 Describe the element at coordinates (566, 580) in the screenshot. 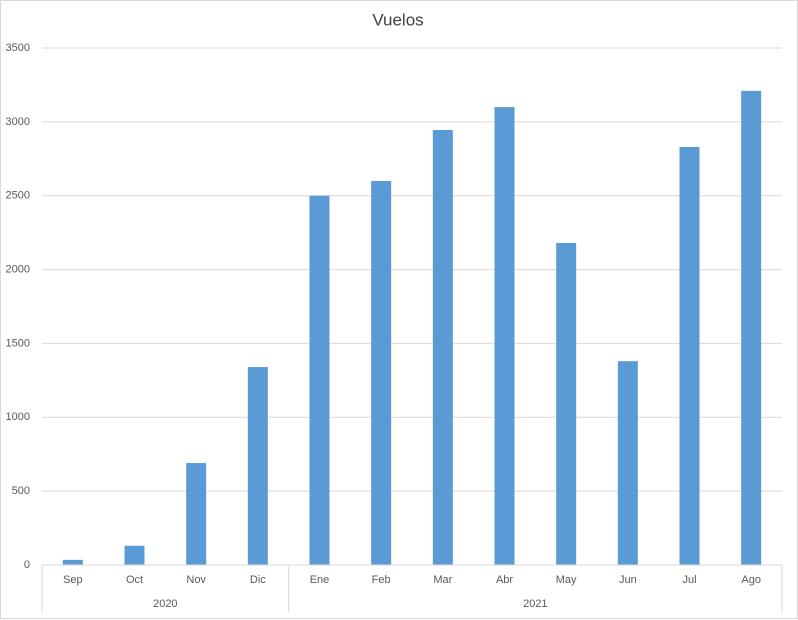

I see `x-tick-label: May` at that location.